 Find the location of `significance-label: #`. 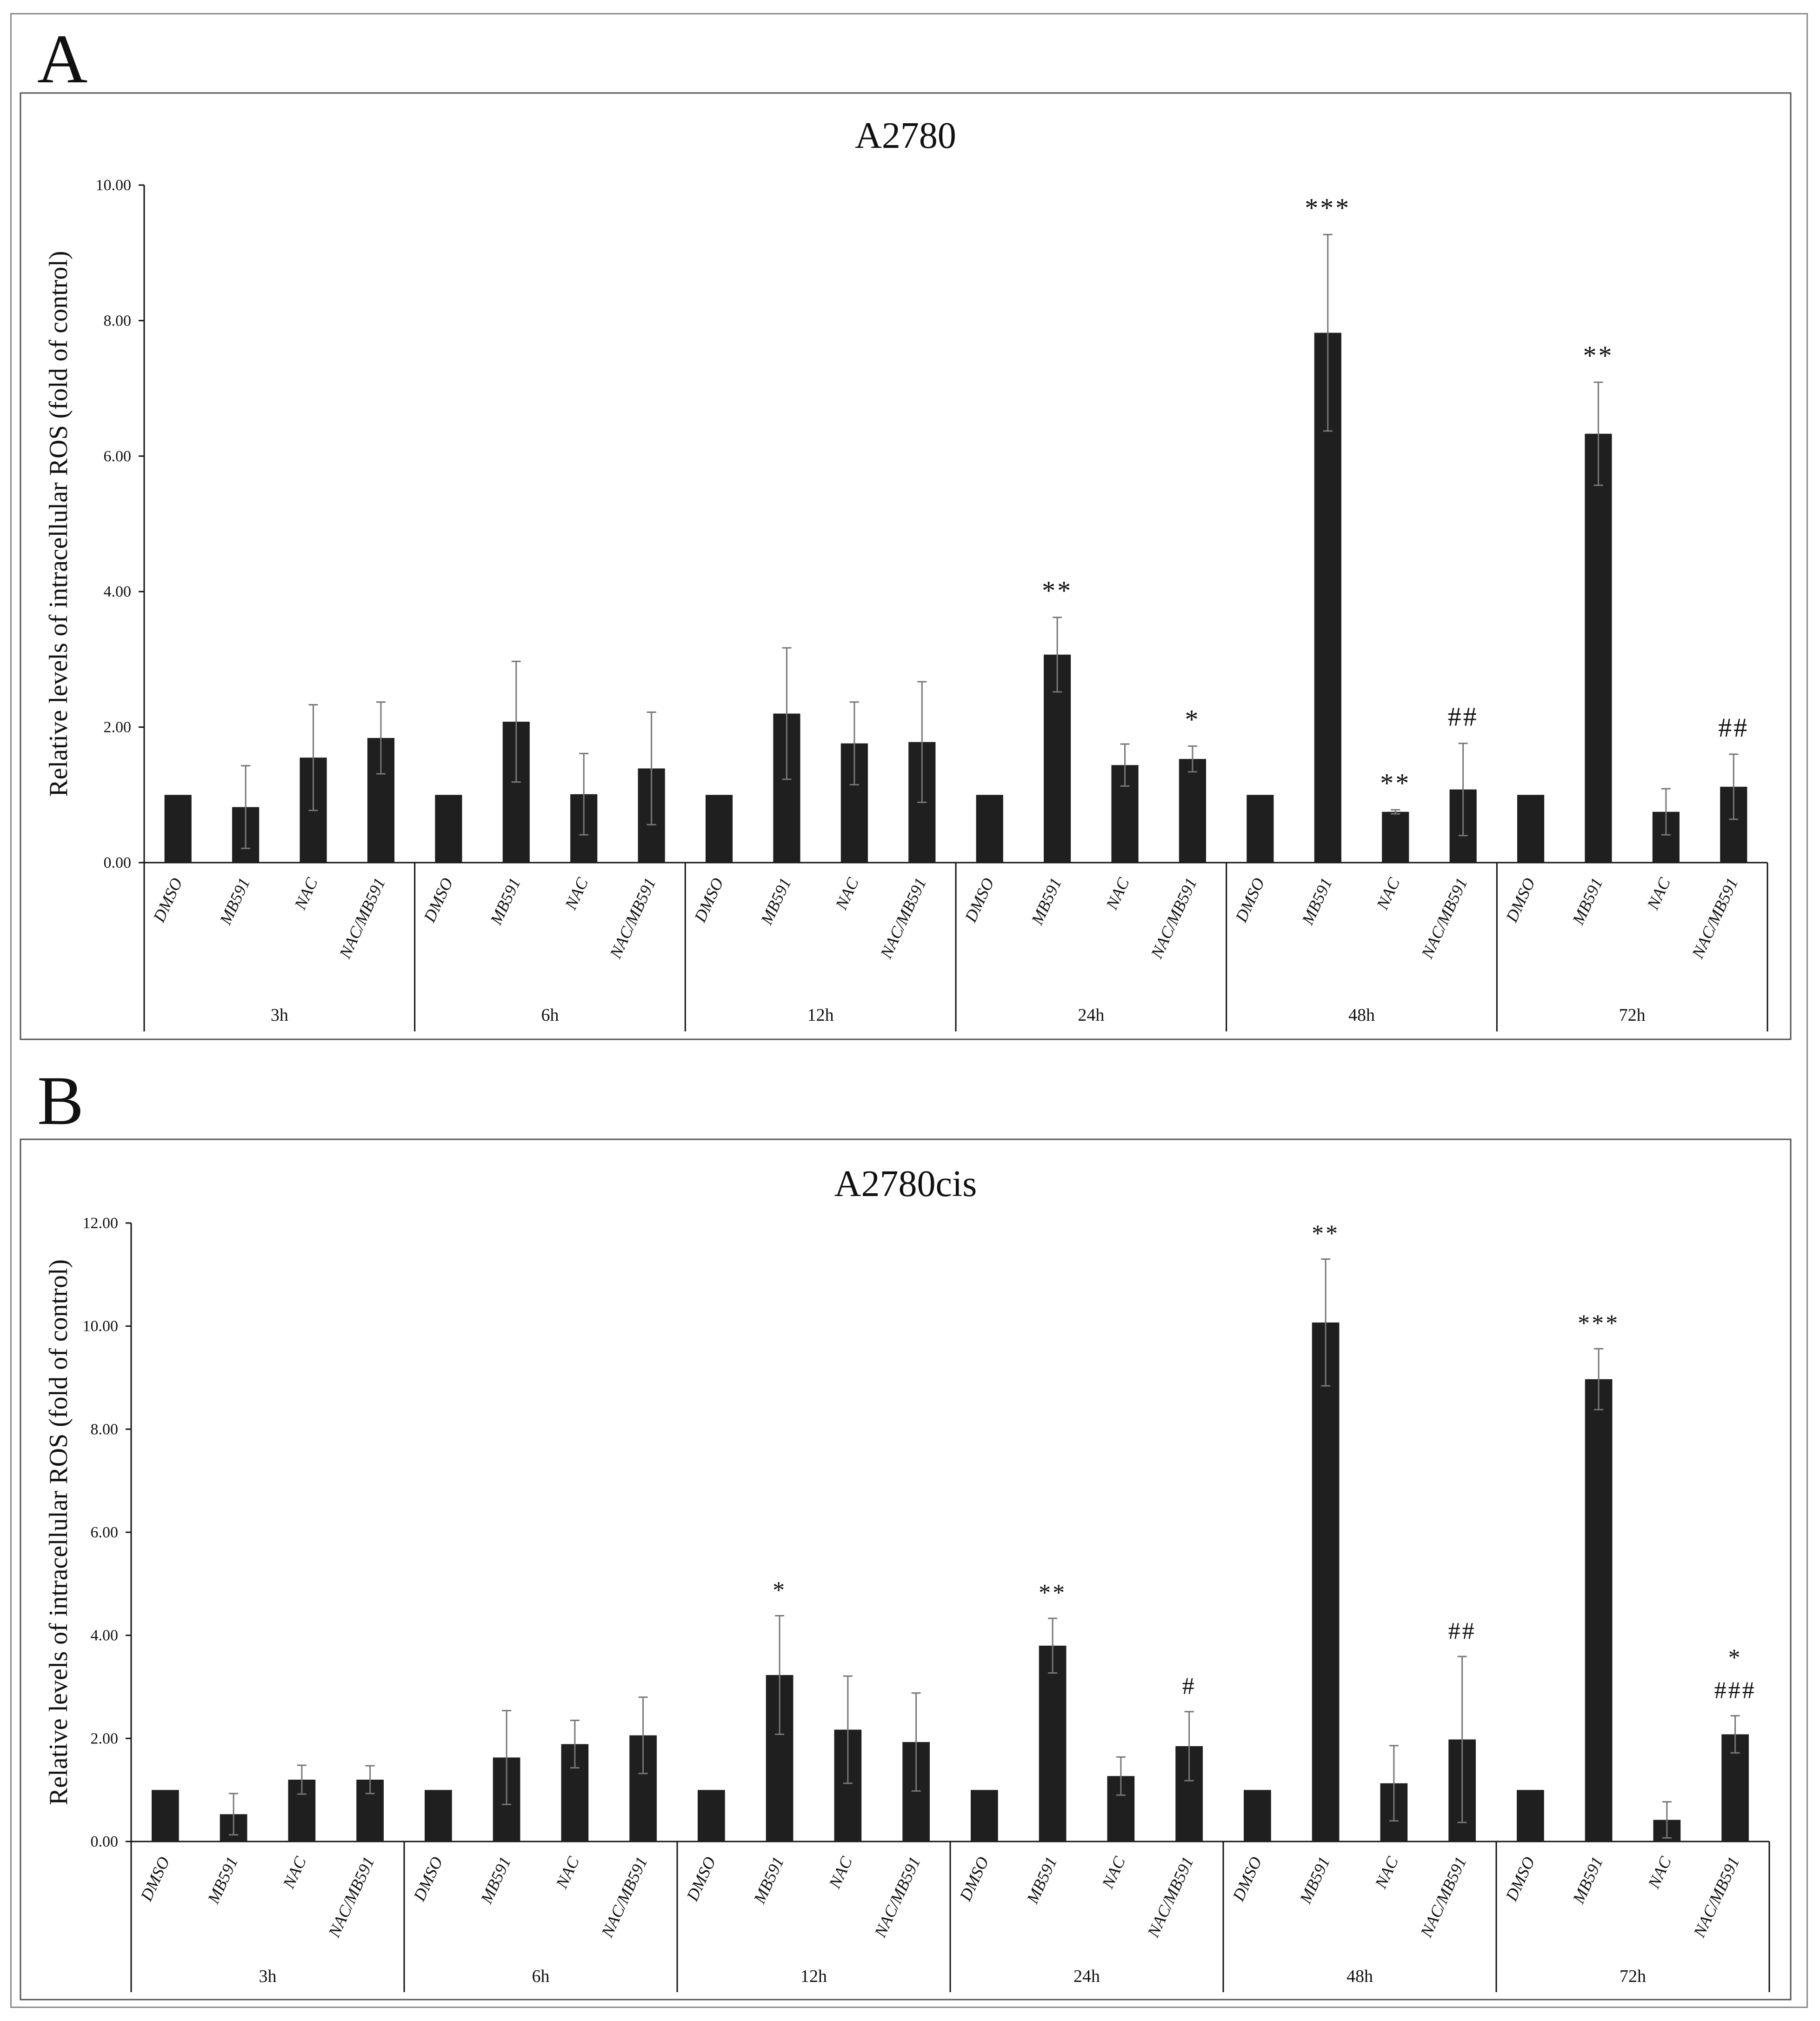

significance-label: # is located at coordinates (1189, 1686).